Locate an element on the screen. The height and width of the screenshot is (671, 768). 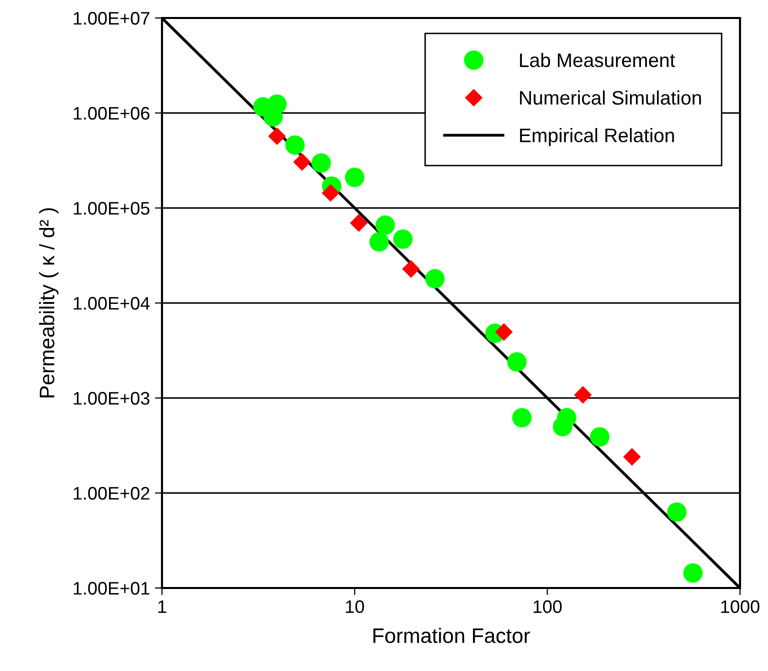
x-tick-label: 100 is located at coordinates (548, 607).